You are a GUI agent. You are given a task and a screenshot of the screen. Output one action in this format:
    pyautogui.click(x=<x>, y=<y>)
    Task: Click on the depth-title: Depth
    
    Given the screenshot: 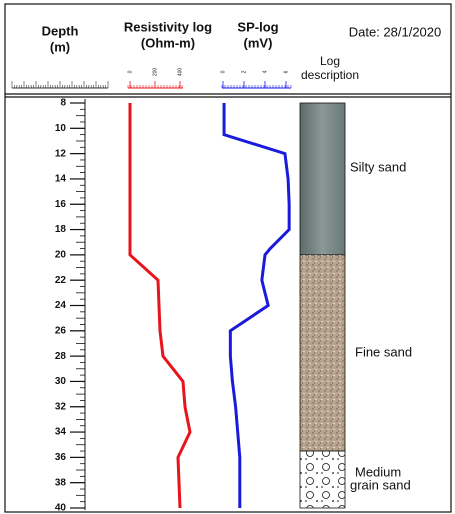 What is the action you would take?
    pyautogui.click(x=60, y=30)
    